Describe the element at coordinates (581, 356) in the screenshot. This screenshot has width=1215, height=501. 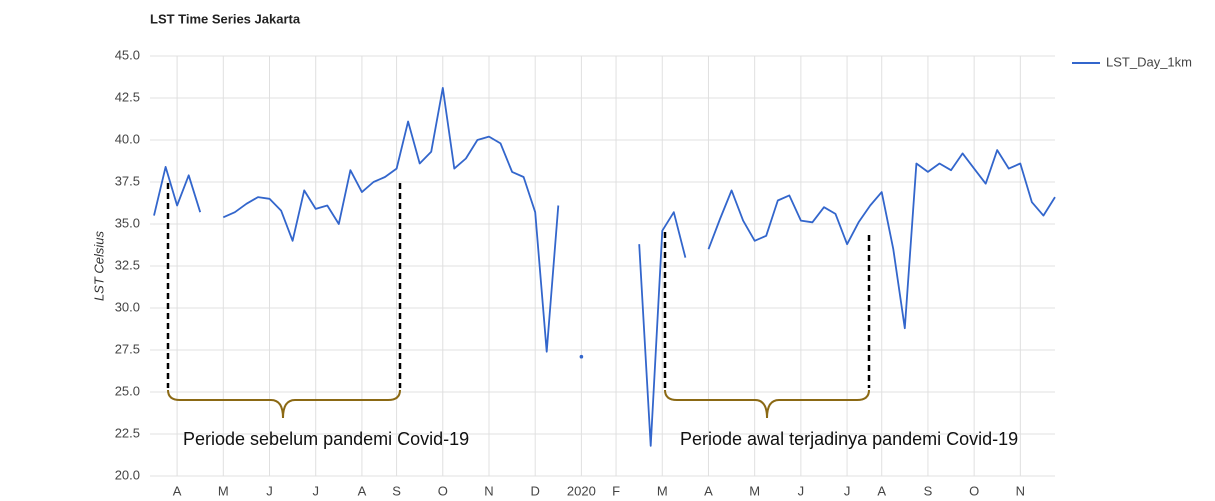
I see `point` at that location.